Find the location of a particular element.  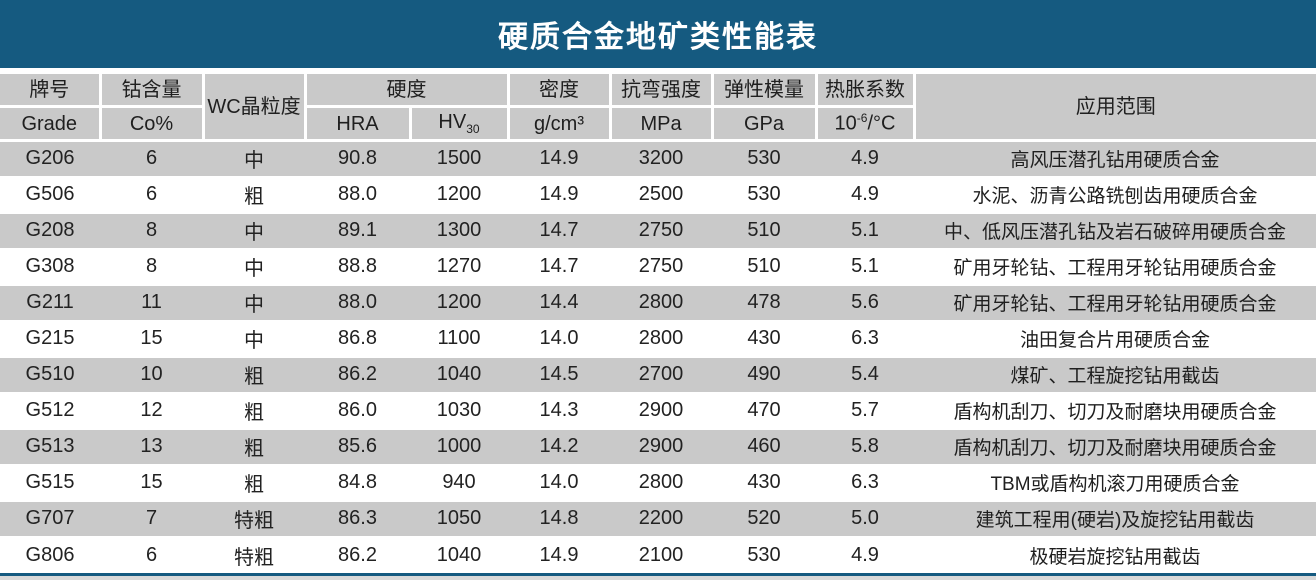

cell-density: 14.9 is located at coordinates (559, 158).